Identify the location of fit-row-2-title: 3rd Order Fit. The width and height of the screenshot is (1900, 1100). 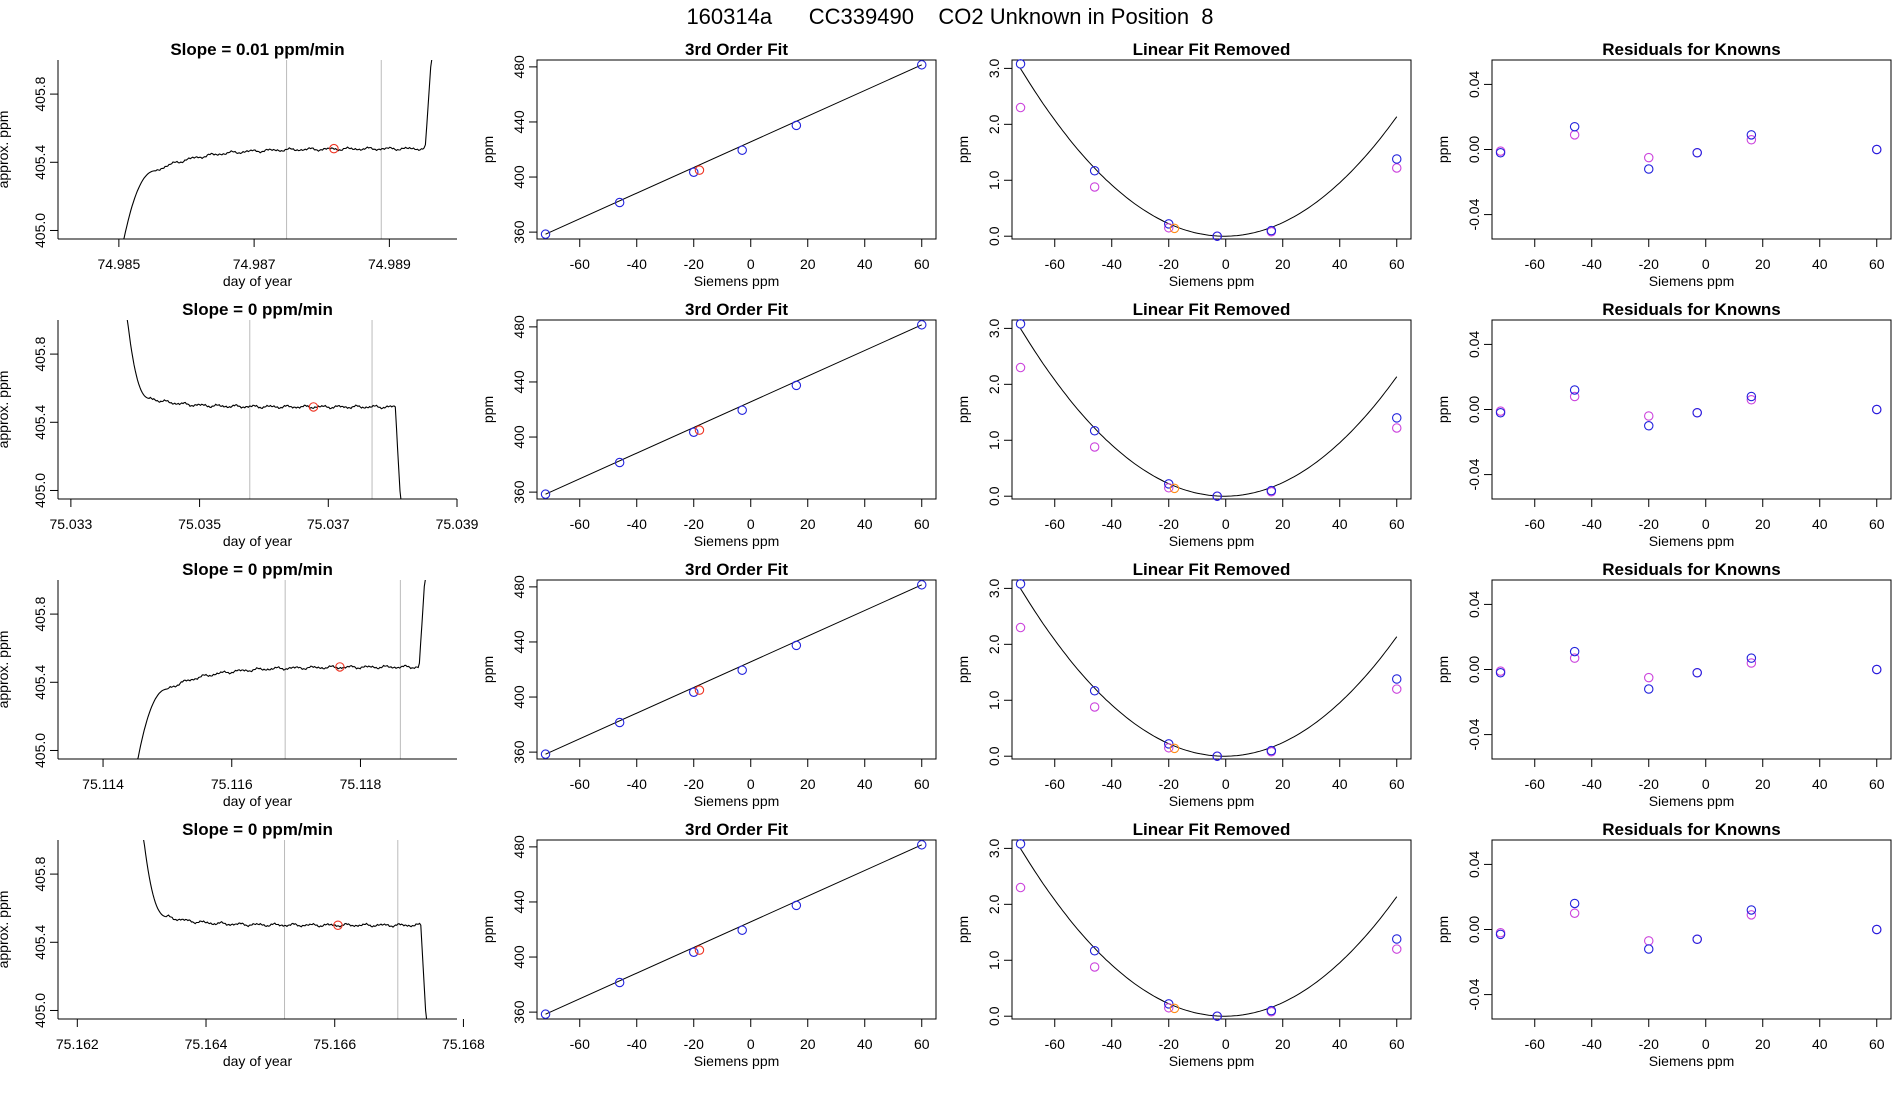
(736, 309).